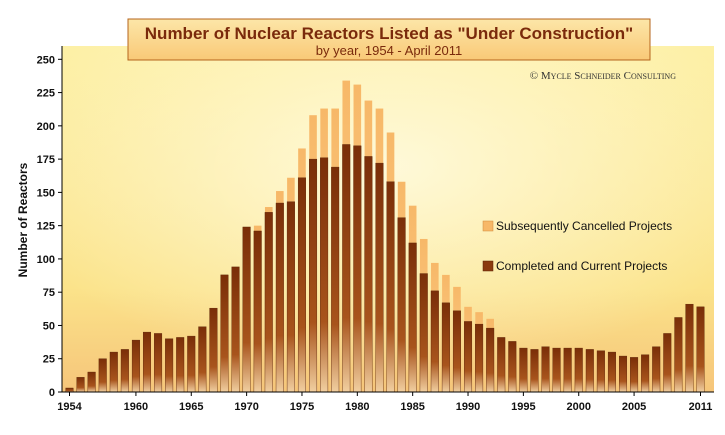  Describe the element at coordinates (512, 367) in the screenshot. I see `bar-completed-1994` at that location.